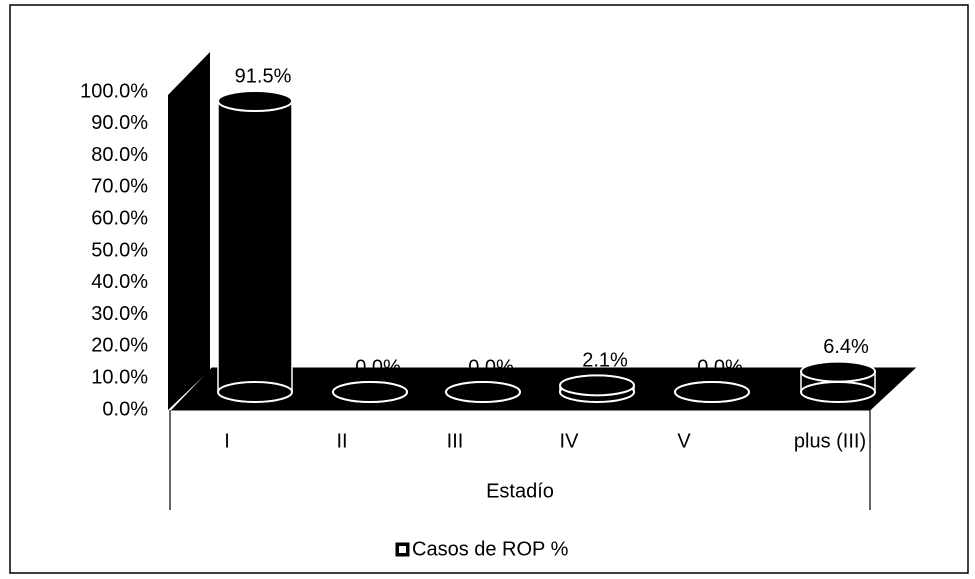  What do you see at coordinates (119, 346) in the screenshot?
I see `y-tick-label: 20.0%` at bounding box center [119, 346].